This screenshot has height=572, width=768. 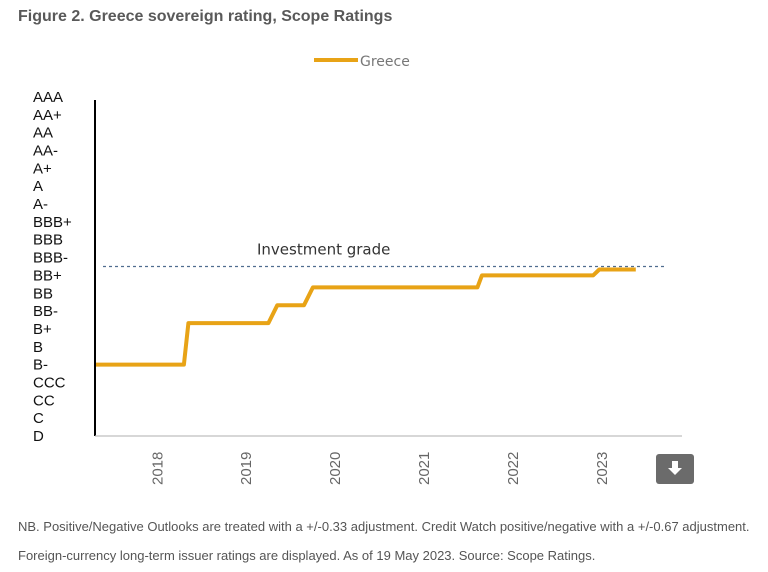 What do you see at coordinates (246, 468) in the screenshot?
I see `x-tick-label: 2019` at bounding box center [246, 468].